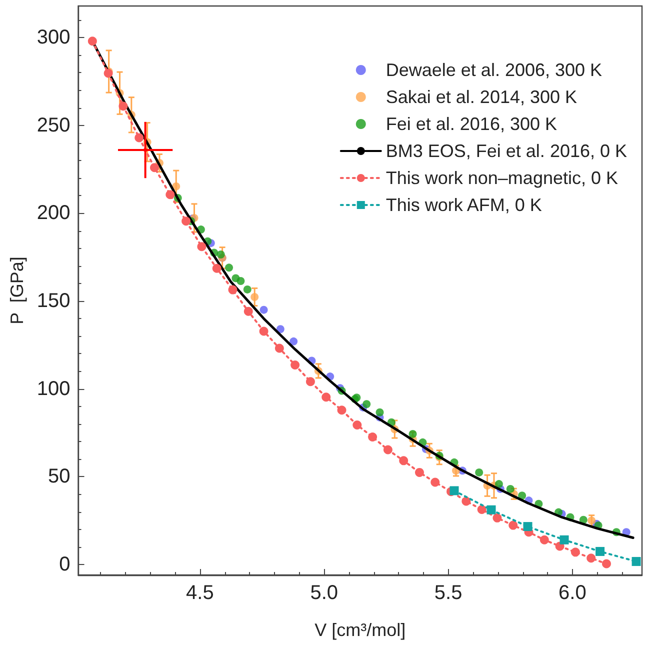 This screenshot has height=649, width=646. I want to click on y-tick-label: 250, so click(53, 125).